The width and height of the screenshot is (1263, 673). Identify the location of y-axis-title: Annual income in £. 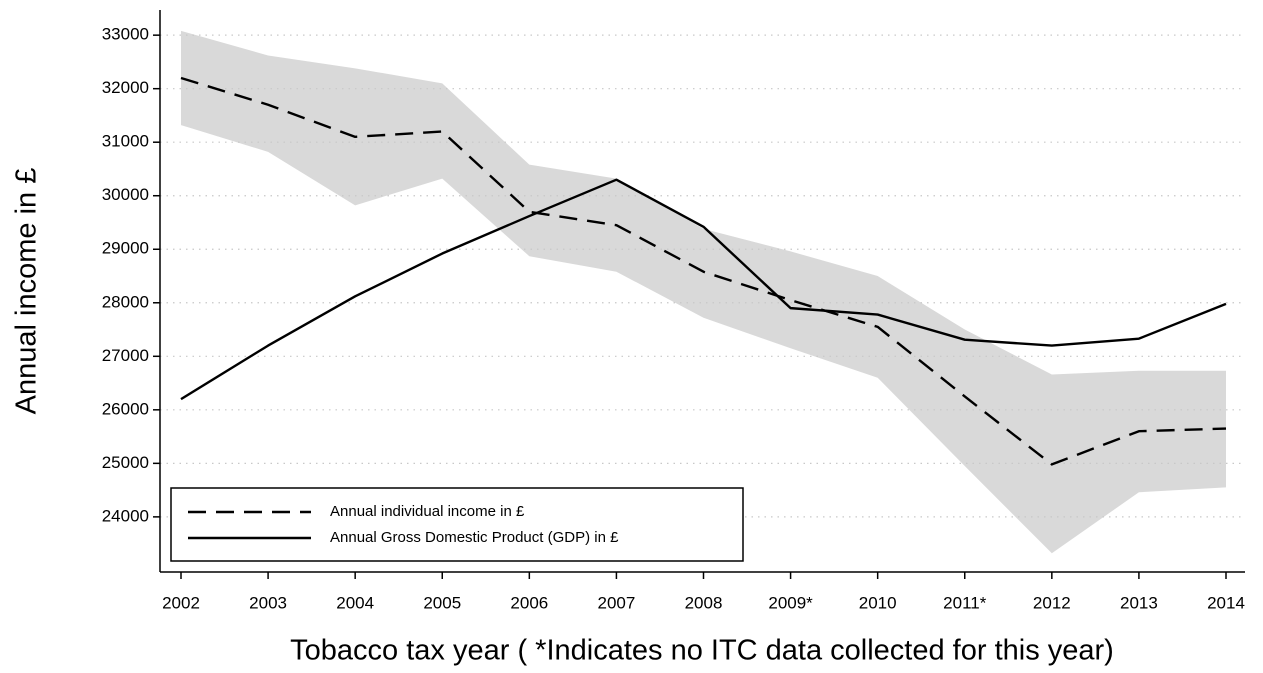
(27, 291).